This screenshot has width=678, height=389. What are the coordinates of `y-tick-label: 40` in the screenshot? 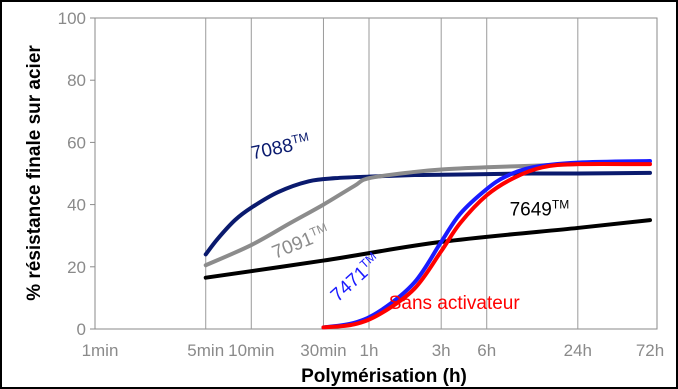 It's located at (76, 205).